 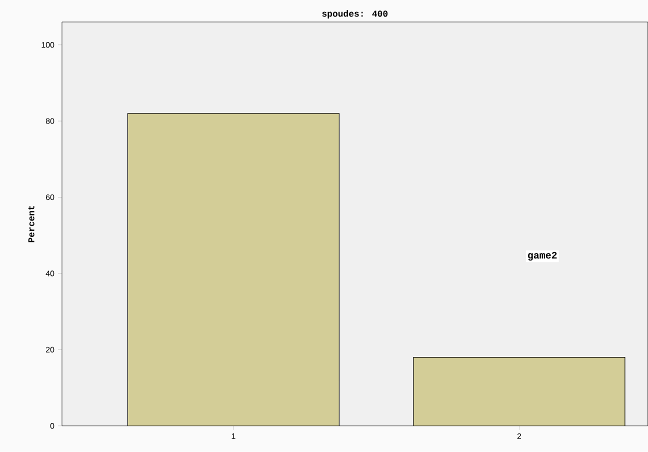 I want to click on chart-title: spoudes: 400, so click(x=355, y=14).